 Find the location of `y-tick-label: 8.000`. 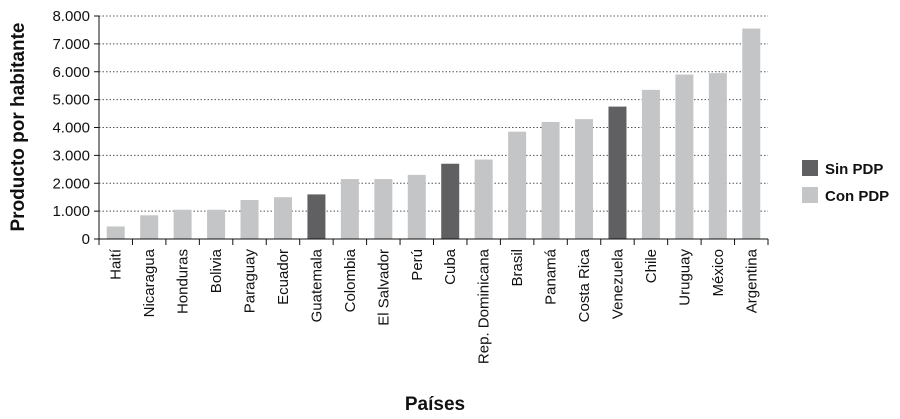

y-tick-label: 8.000 is located at coordinates (71, 16).